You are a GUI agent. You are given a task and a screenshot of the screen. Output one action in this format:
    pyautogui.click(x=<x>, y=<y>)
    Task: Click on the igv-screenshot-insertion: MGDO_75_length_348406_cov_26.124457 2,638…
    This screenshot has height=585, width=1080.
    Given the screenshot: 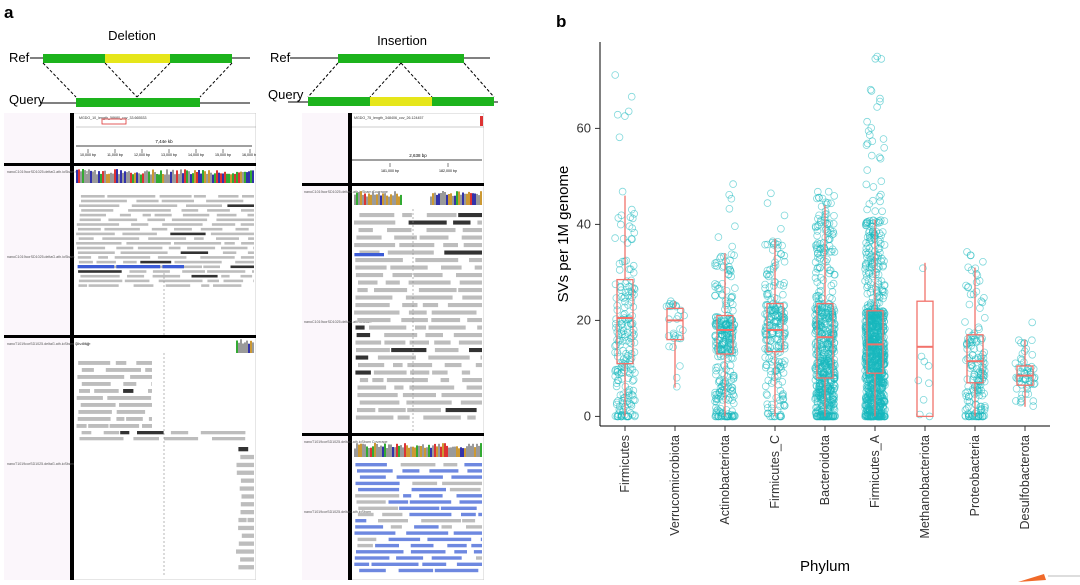 What is the action you would take?
    pyautogui.click(x=393, y=346)
    